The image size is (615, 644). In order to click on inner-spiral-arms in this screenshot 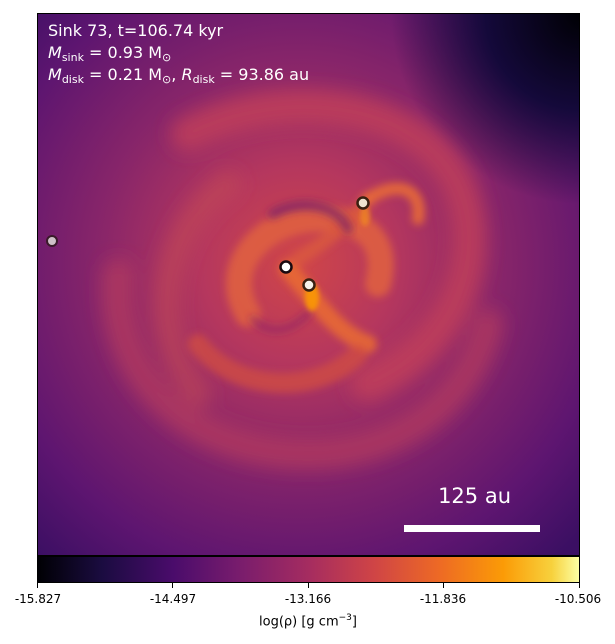, I will do `click(306, 287)`.